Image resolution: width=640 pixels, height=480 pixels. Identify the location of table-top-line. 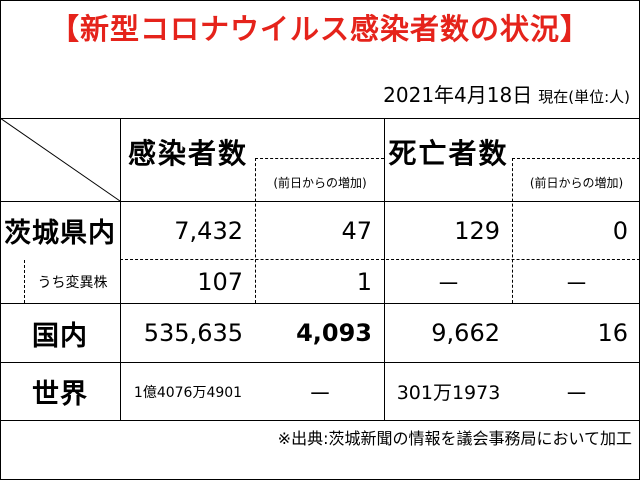
(320, 118).